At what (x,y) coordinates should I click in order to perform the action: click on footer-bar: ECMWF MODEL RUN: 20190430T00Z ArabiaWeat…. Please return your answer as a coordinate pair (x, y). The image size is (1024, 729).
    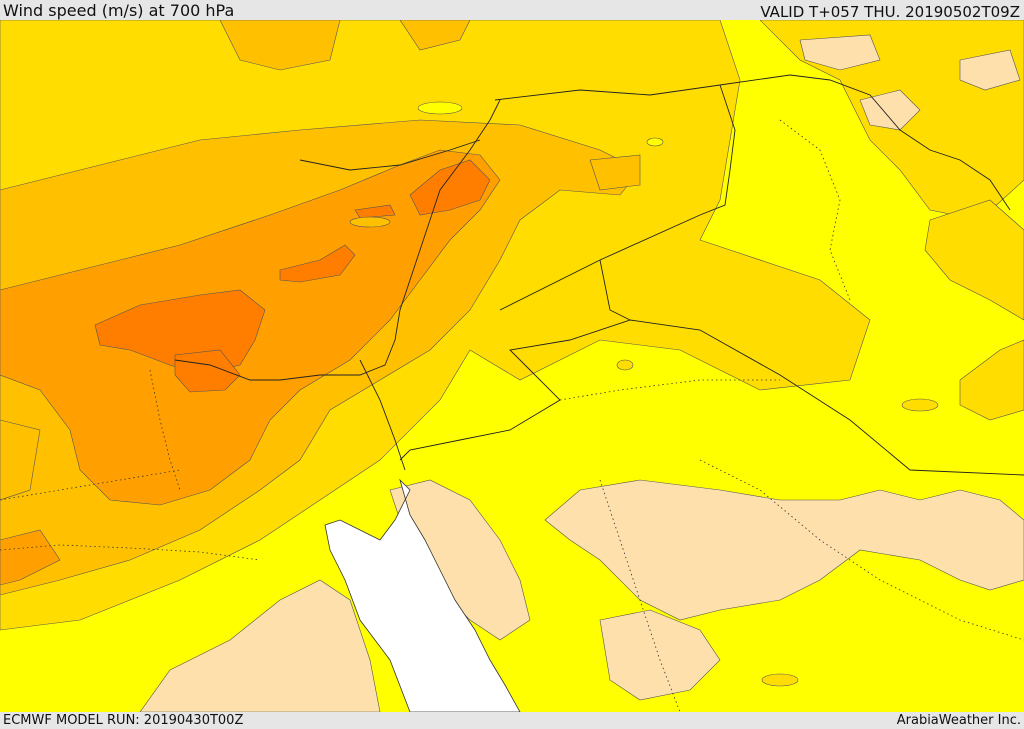
    Looking at the image, I should click on (512, 720).